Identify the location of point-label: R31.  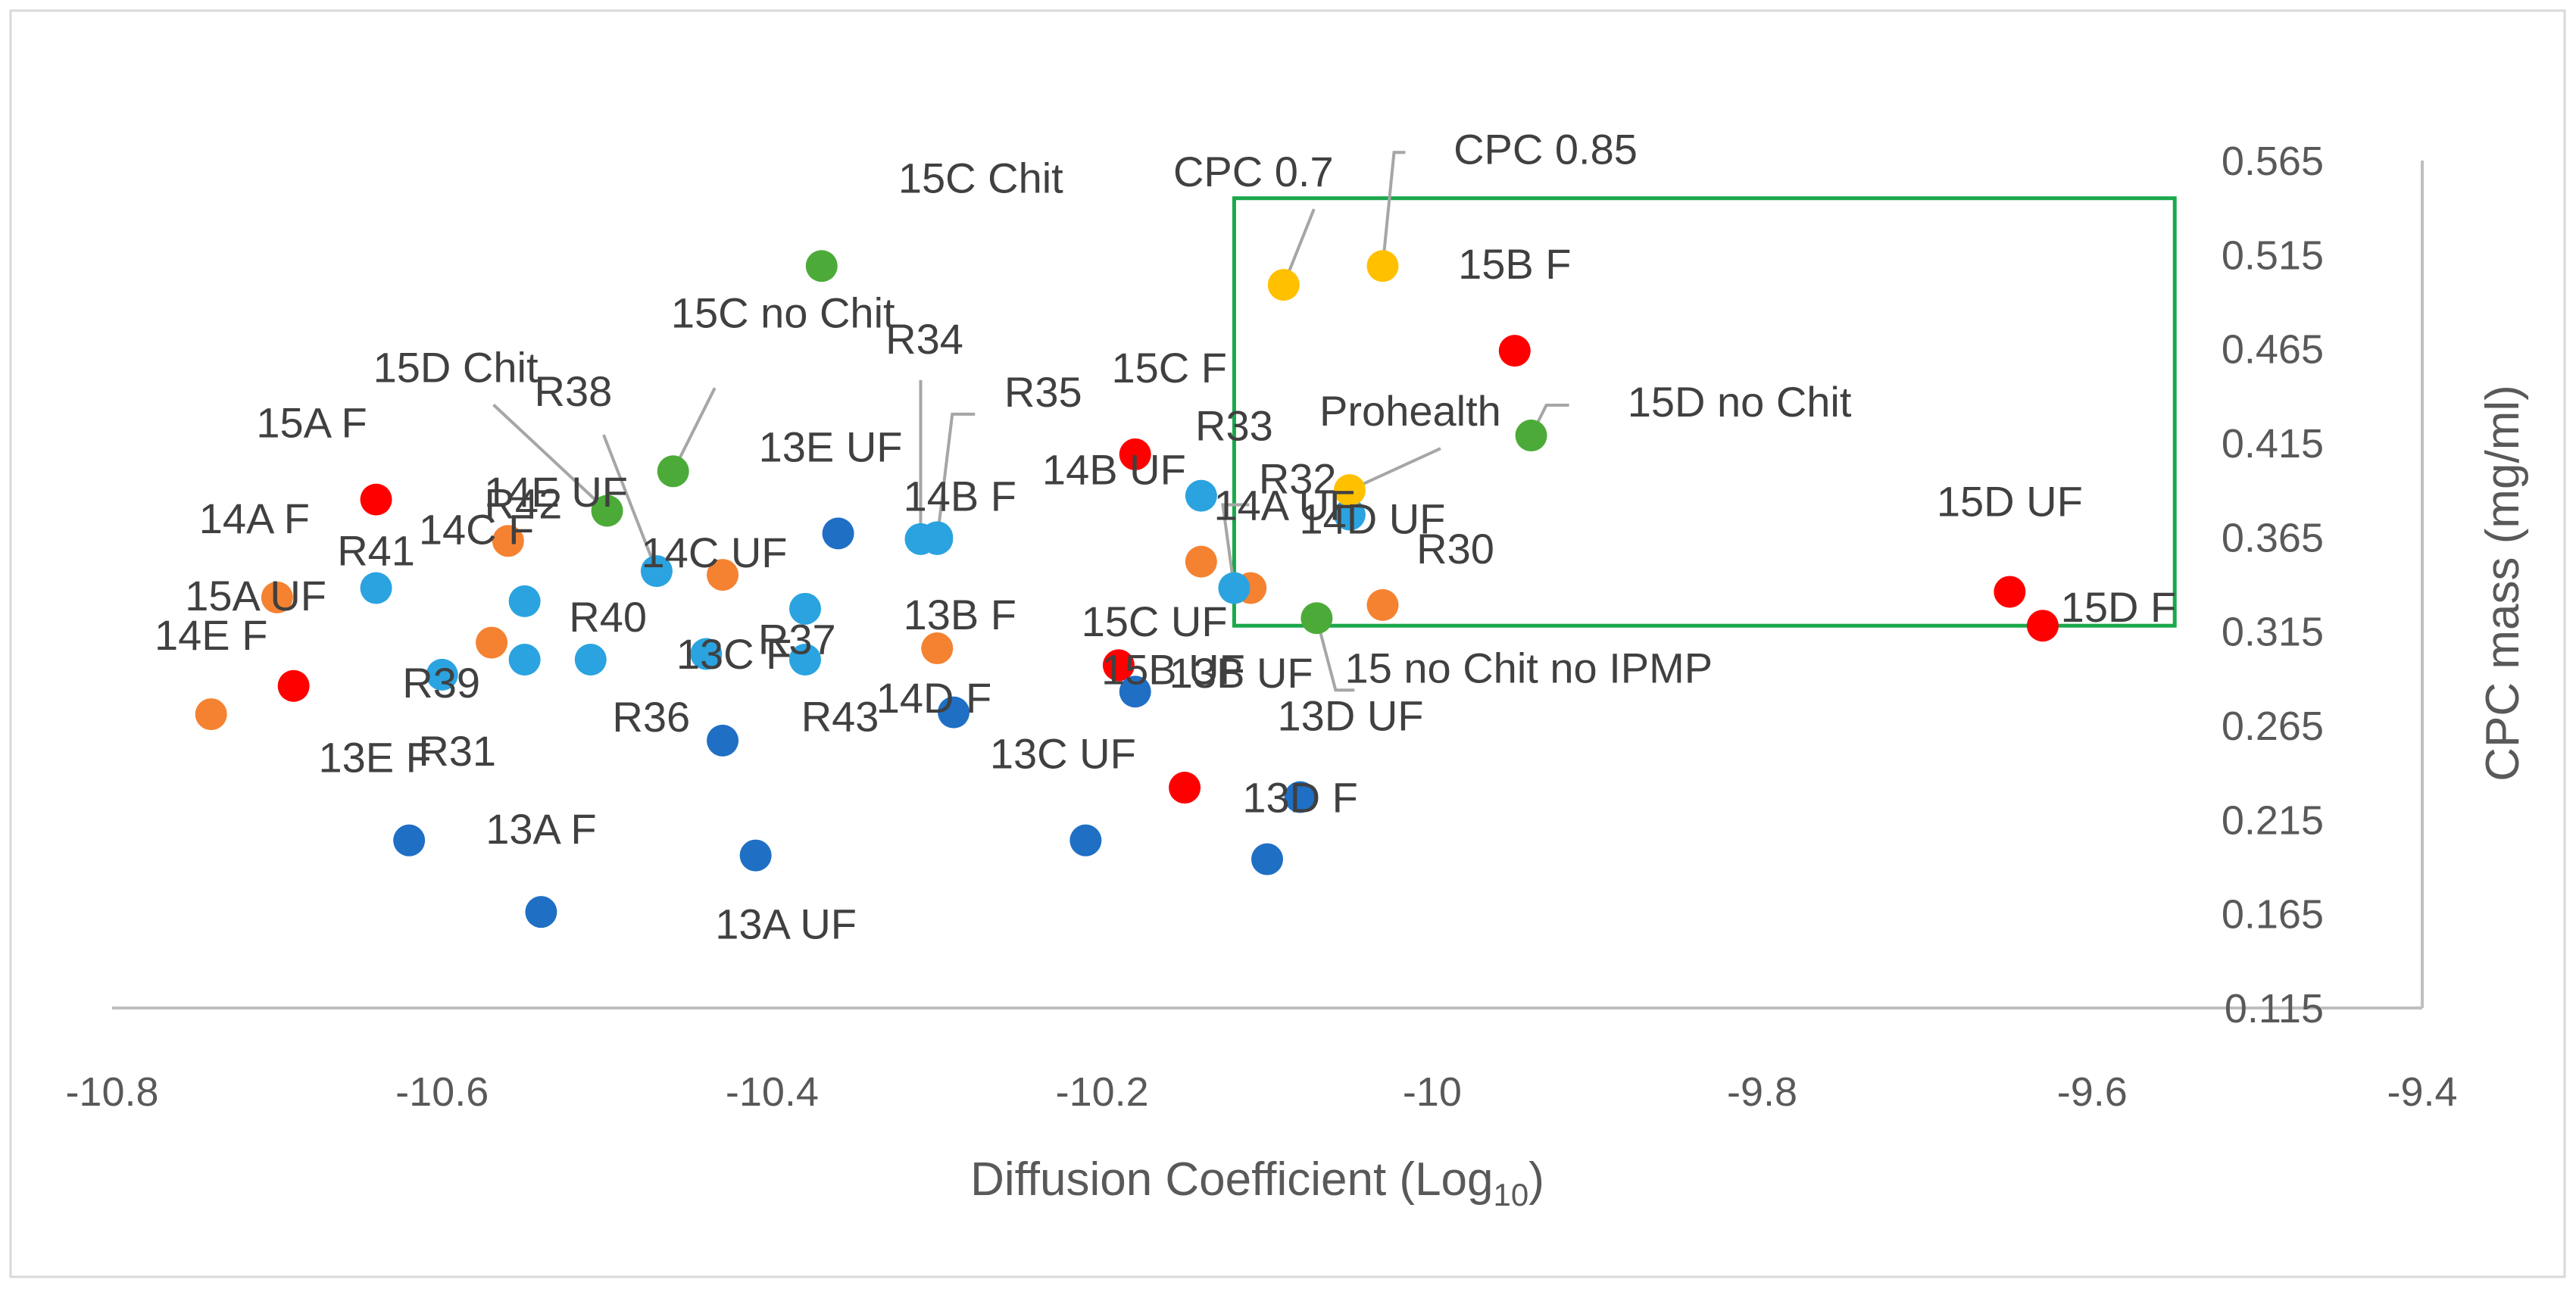
(457, 751).